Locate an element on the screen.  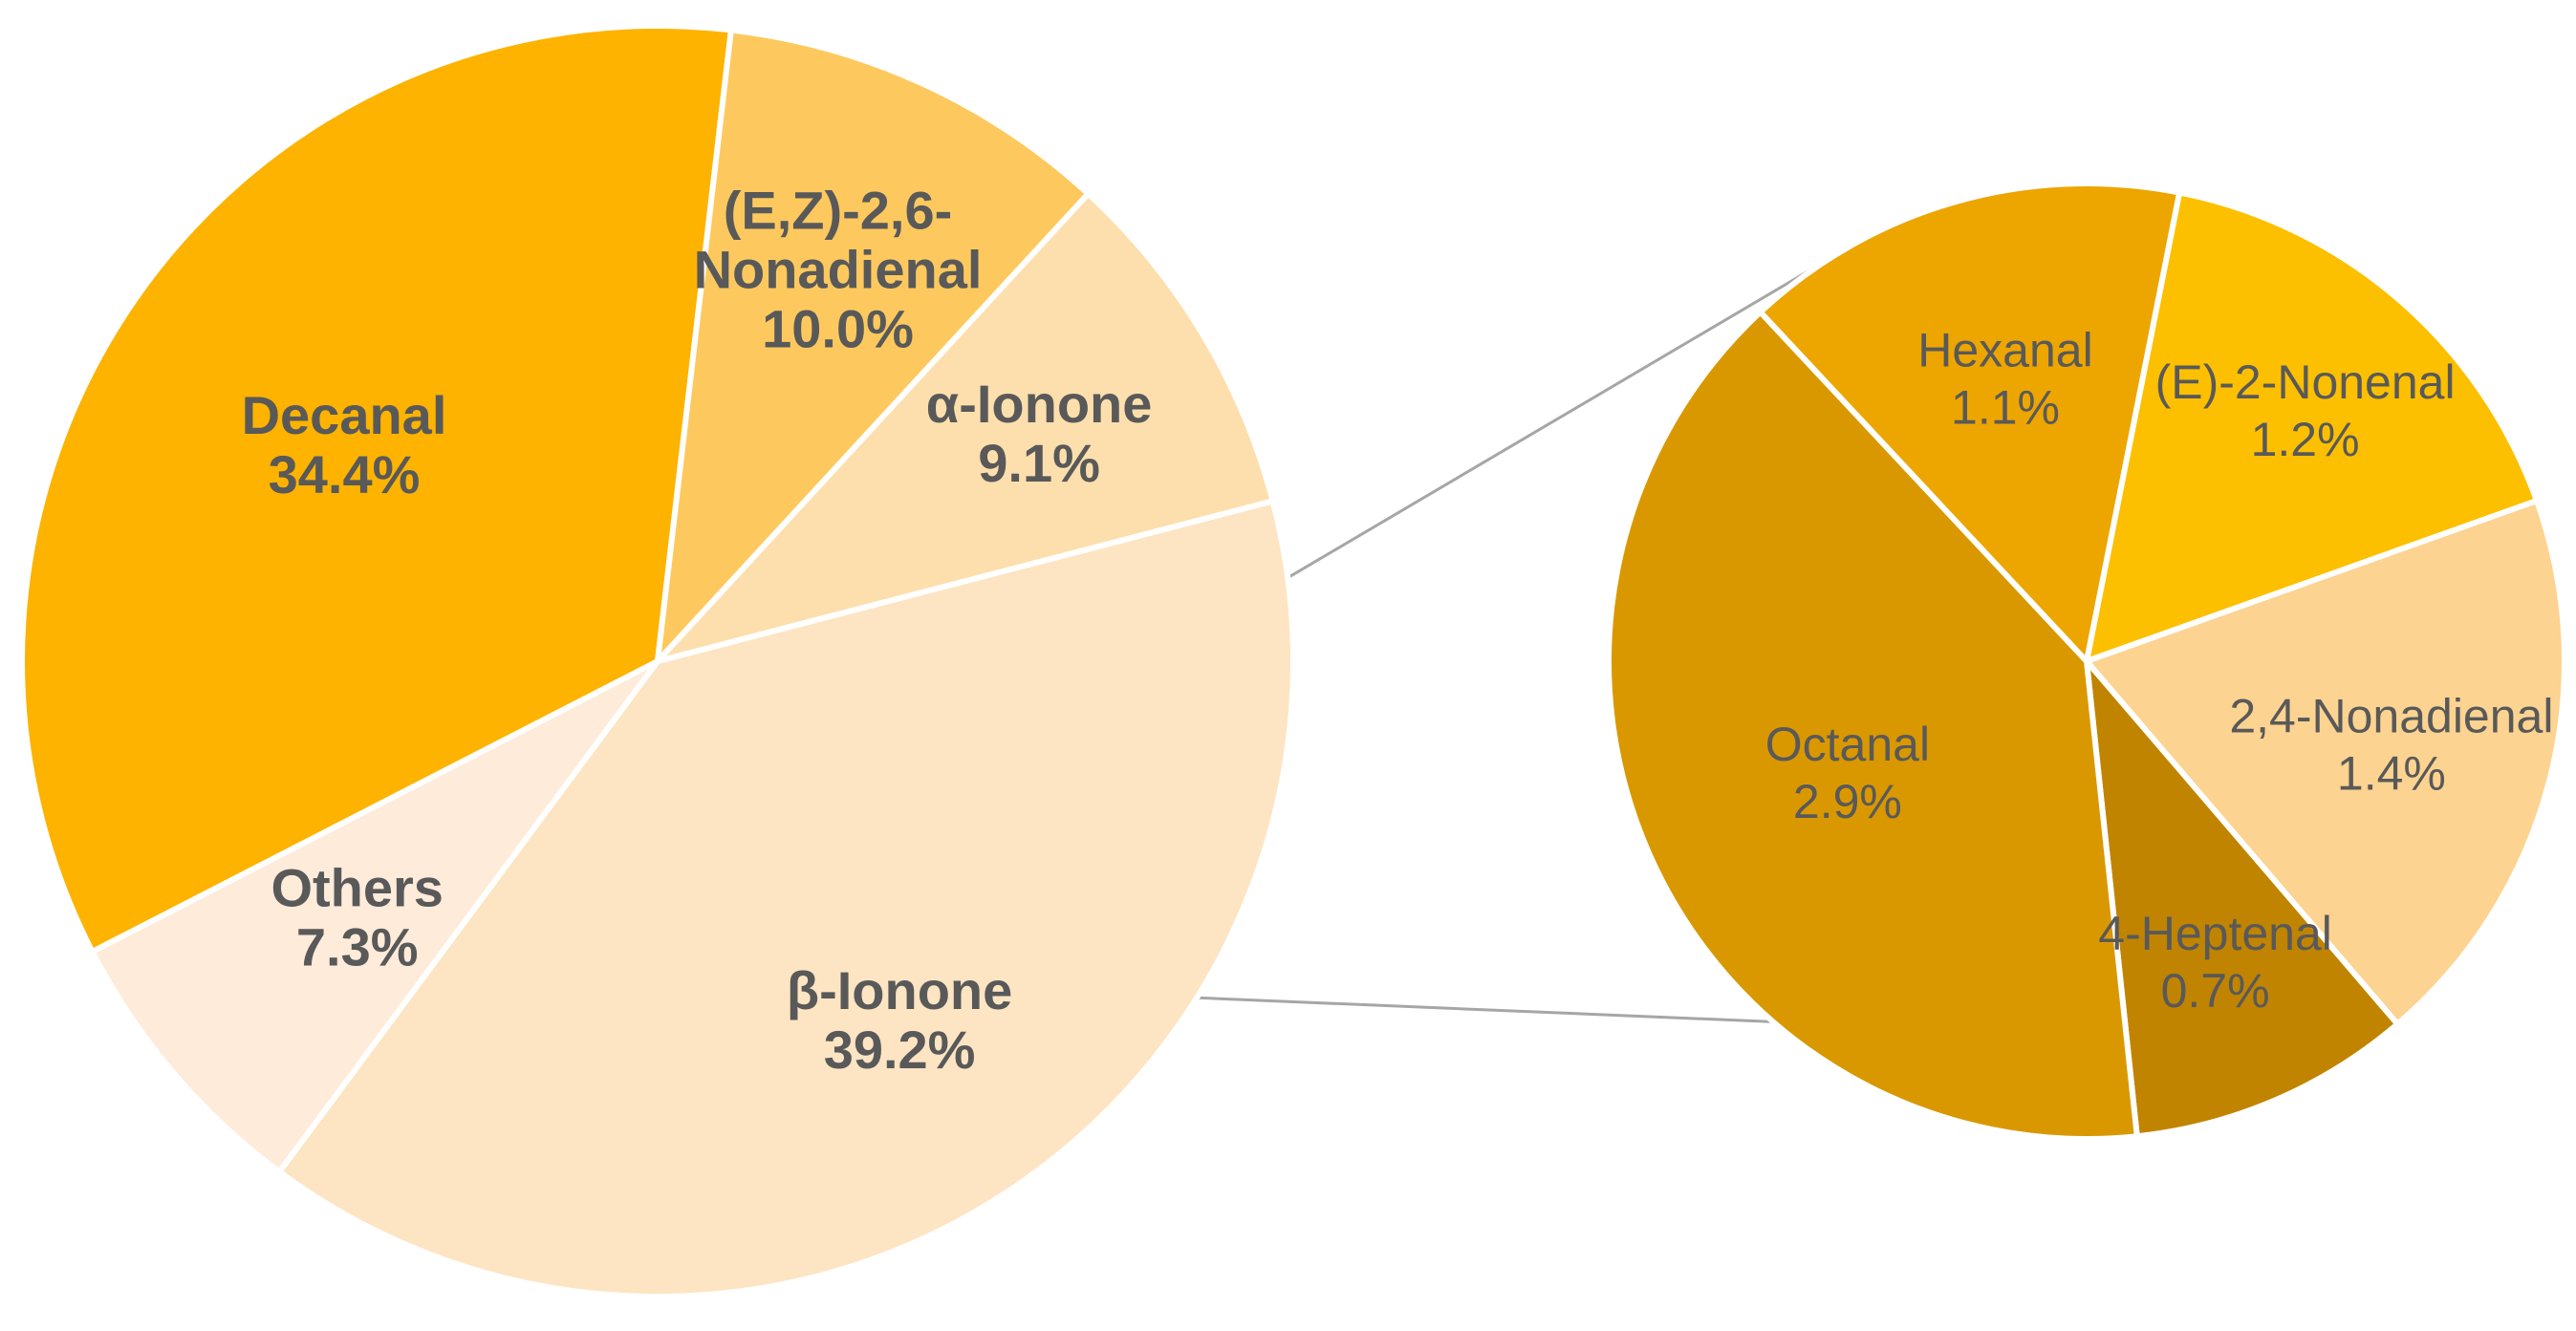
slice-name-label-ionone: β-Ionone is located at coordinates (900, 990).